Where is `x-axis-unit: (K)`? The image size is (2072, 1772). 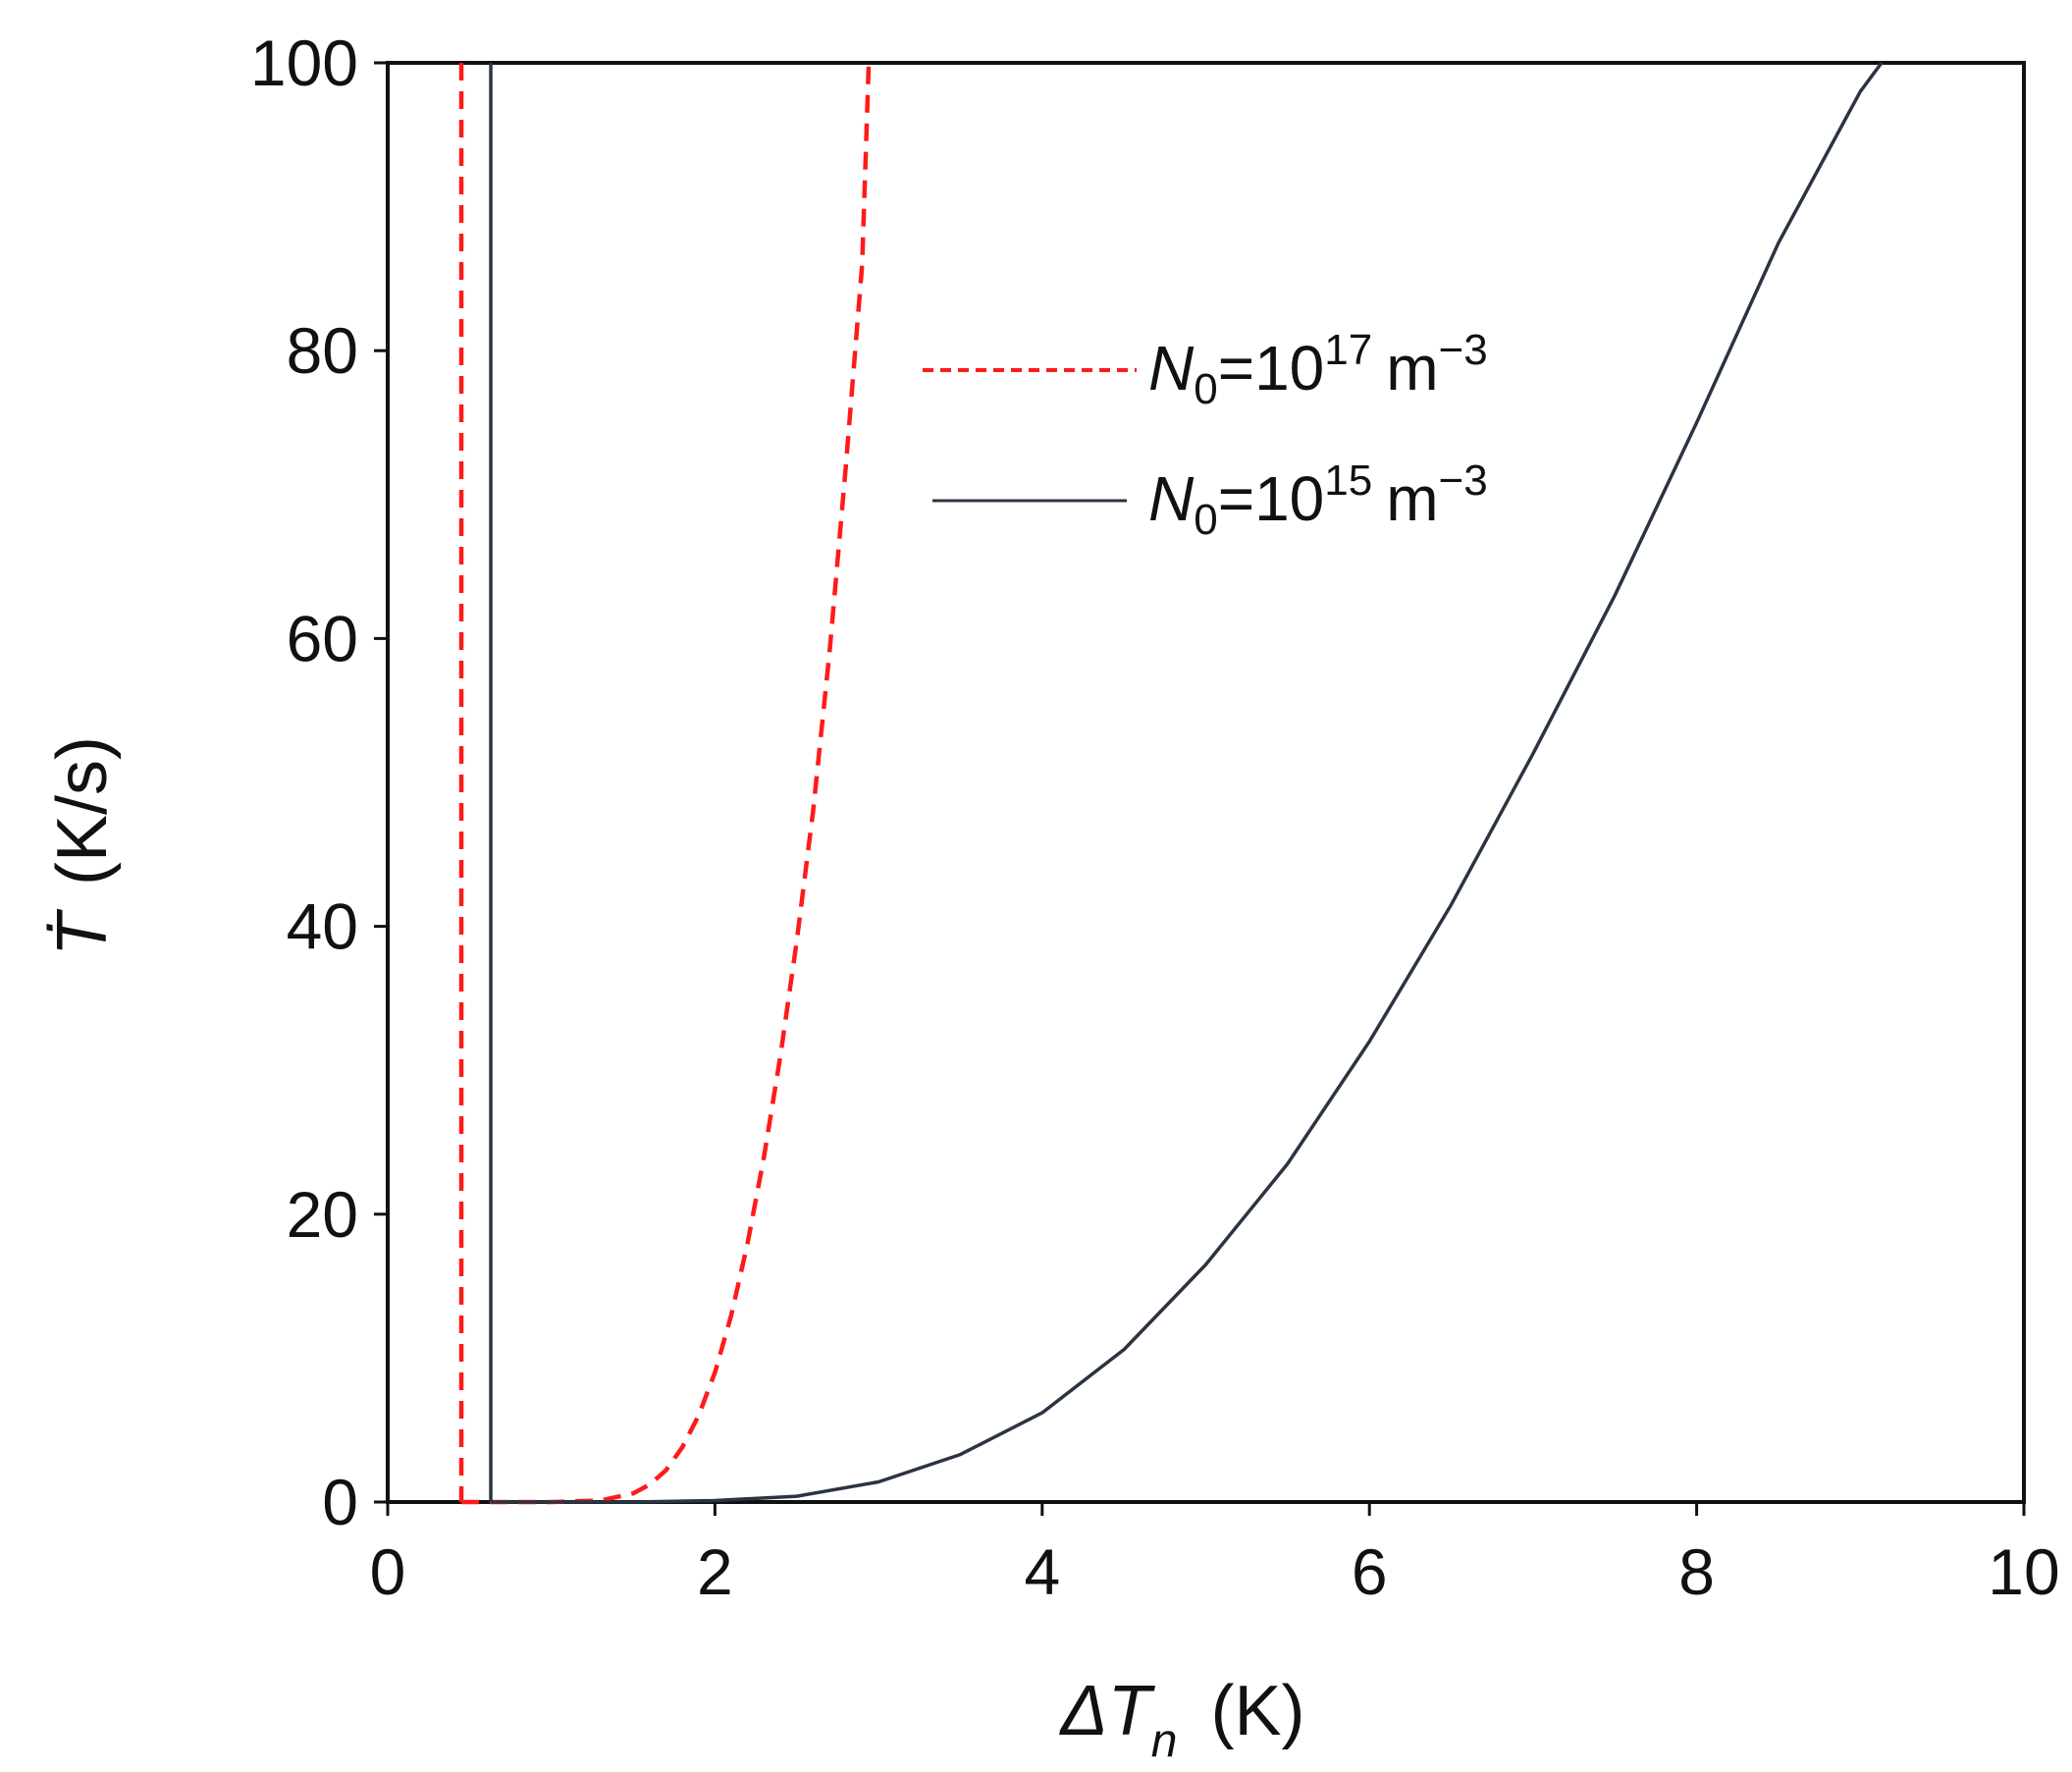 x-axis-unit: (K) is located at coordinates (1258, 1711).